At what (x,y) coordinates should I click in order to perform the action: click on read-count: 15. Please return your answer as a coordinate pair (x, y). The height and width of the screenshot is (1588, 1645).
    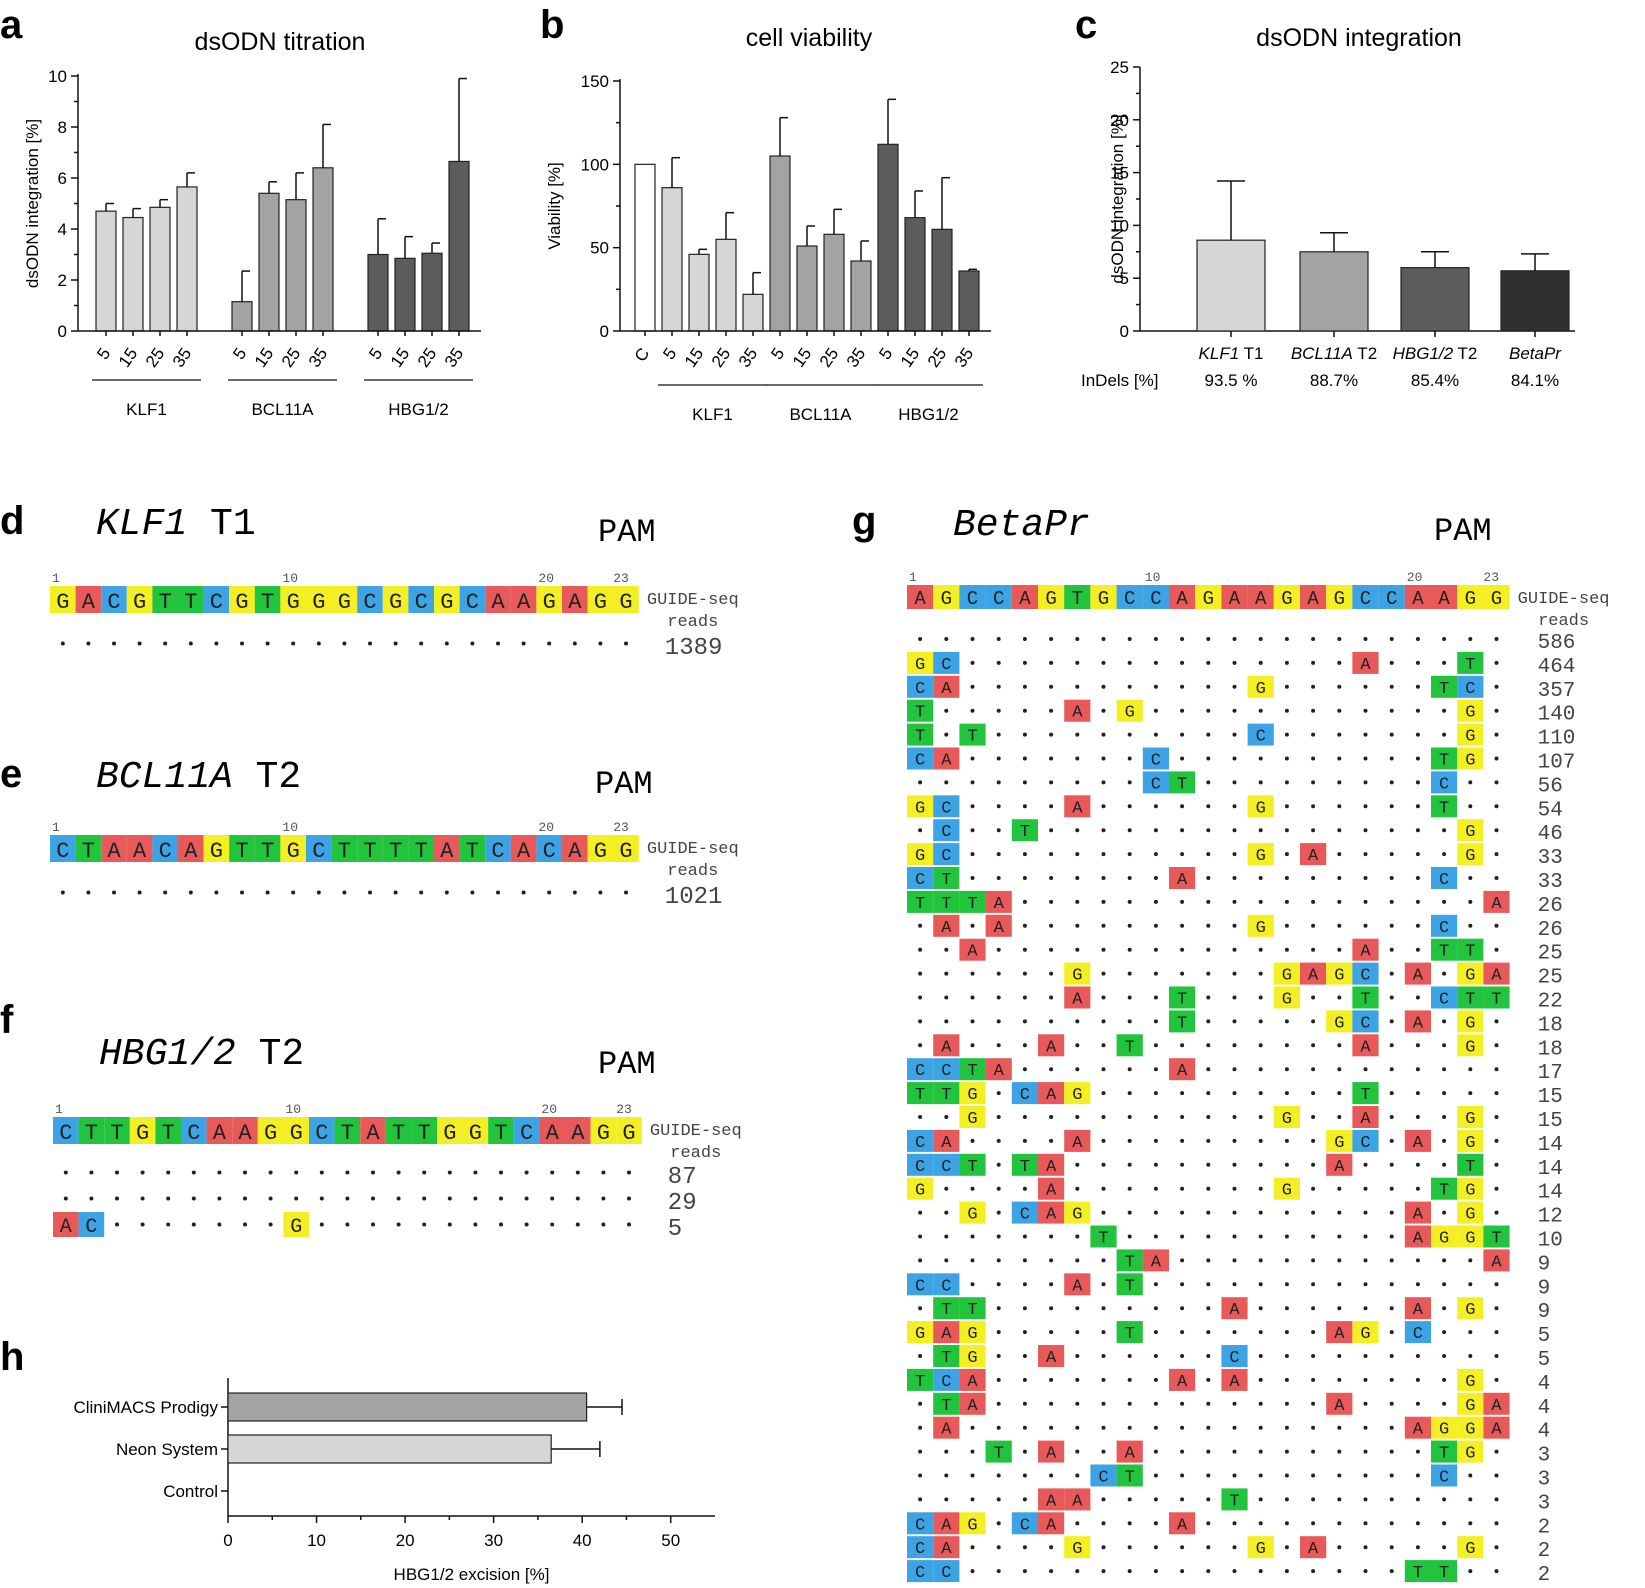
    Looking at the image, I should click on (1550, 1121).